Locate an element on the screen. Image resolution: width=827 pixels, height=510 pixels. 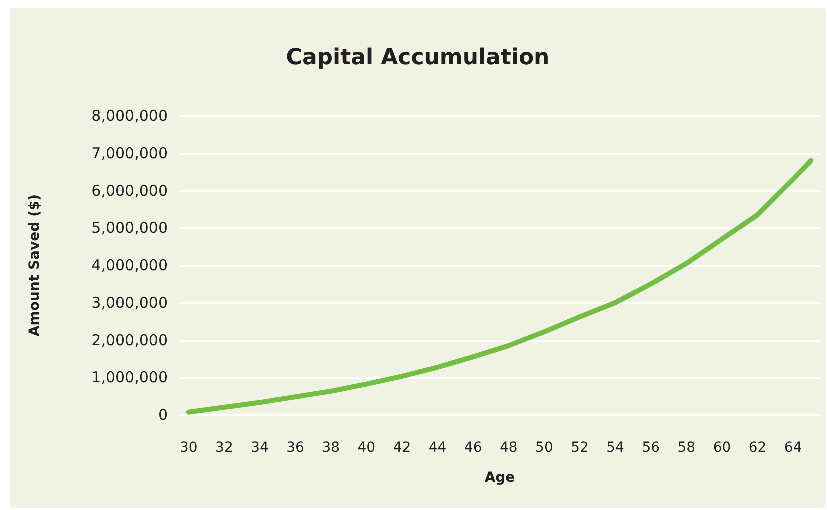
x-tick-label: 34 is located at coordinates (260, 448).